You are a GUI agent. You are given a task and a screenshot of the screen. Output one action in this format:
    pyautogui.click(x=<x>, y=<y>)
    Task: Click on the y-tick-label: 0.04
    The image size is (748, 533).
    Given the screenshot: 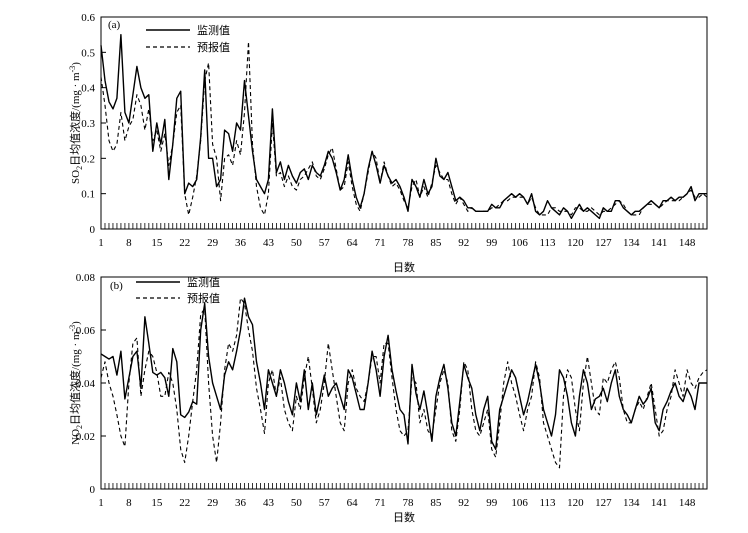 What is the action you would take?
    pyautogui.click(x=86, y=384)
    